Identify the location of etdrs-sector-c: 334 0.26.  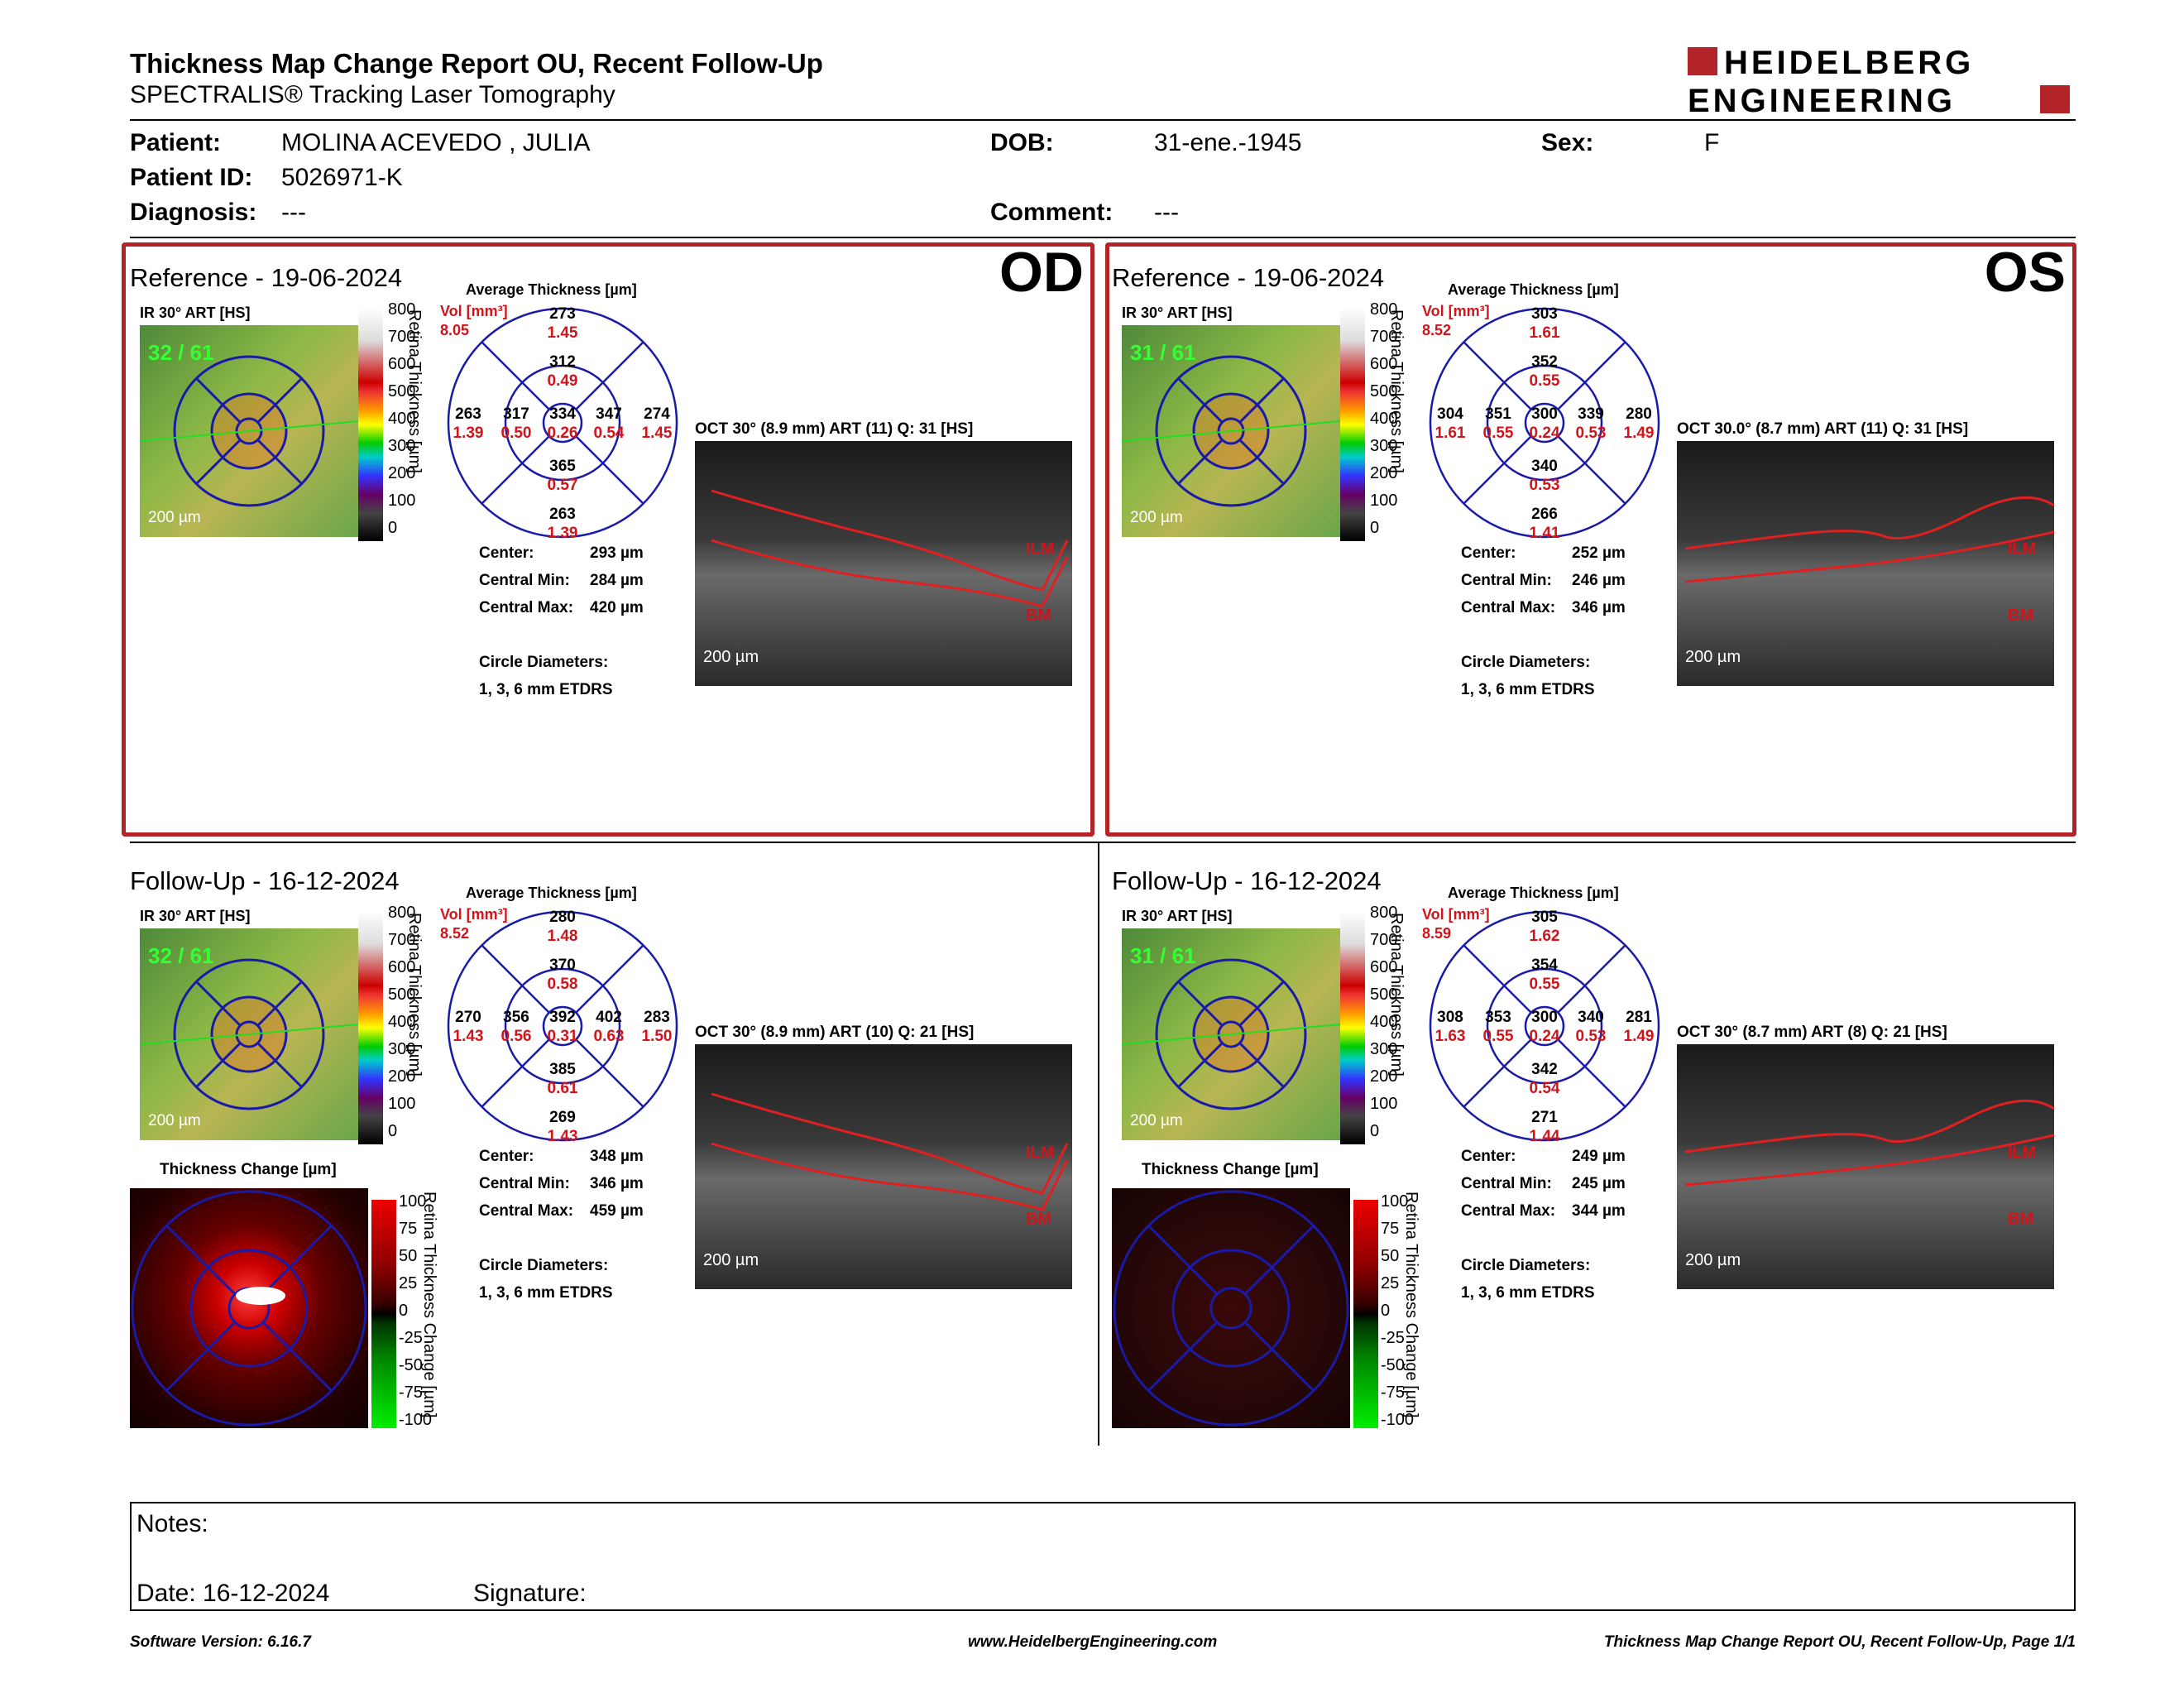
(562, 424).